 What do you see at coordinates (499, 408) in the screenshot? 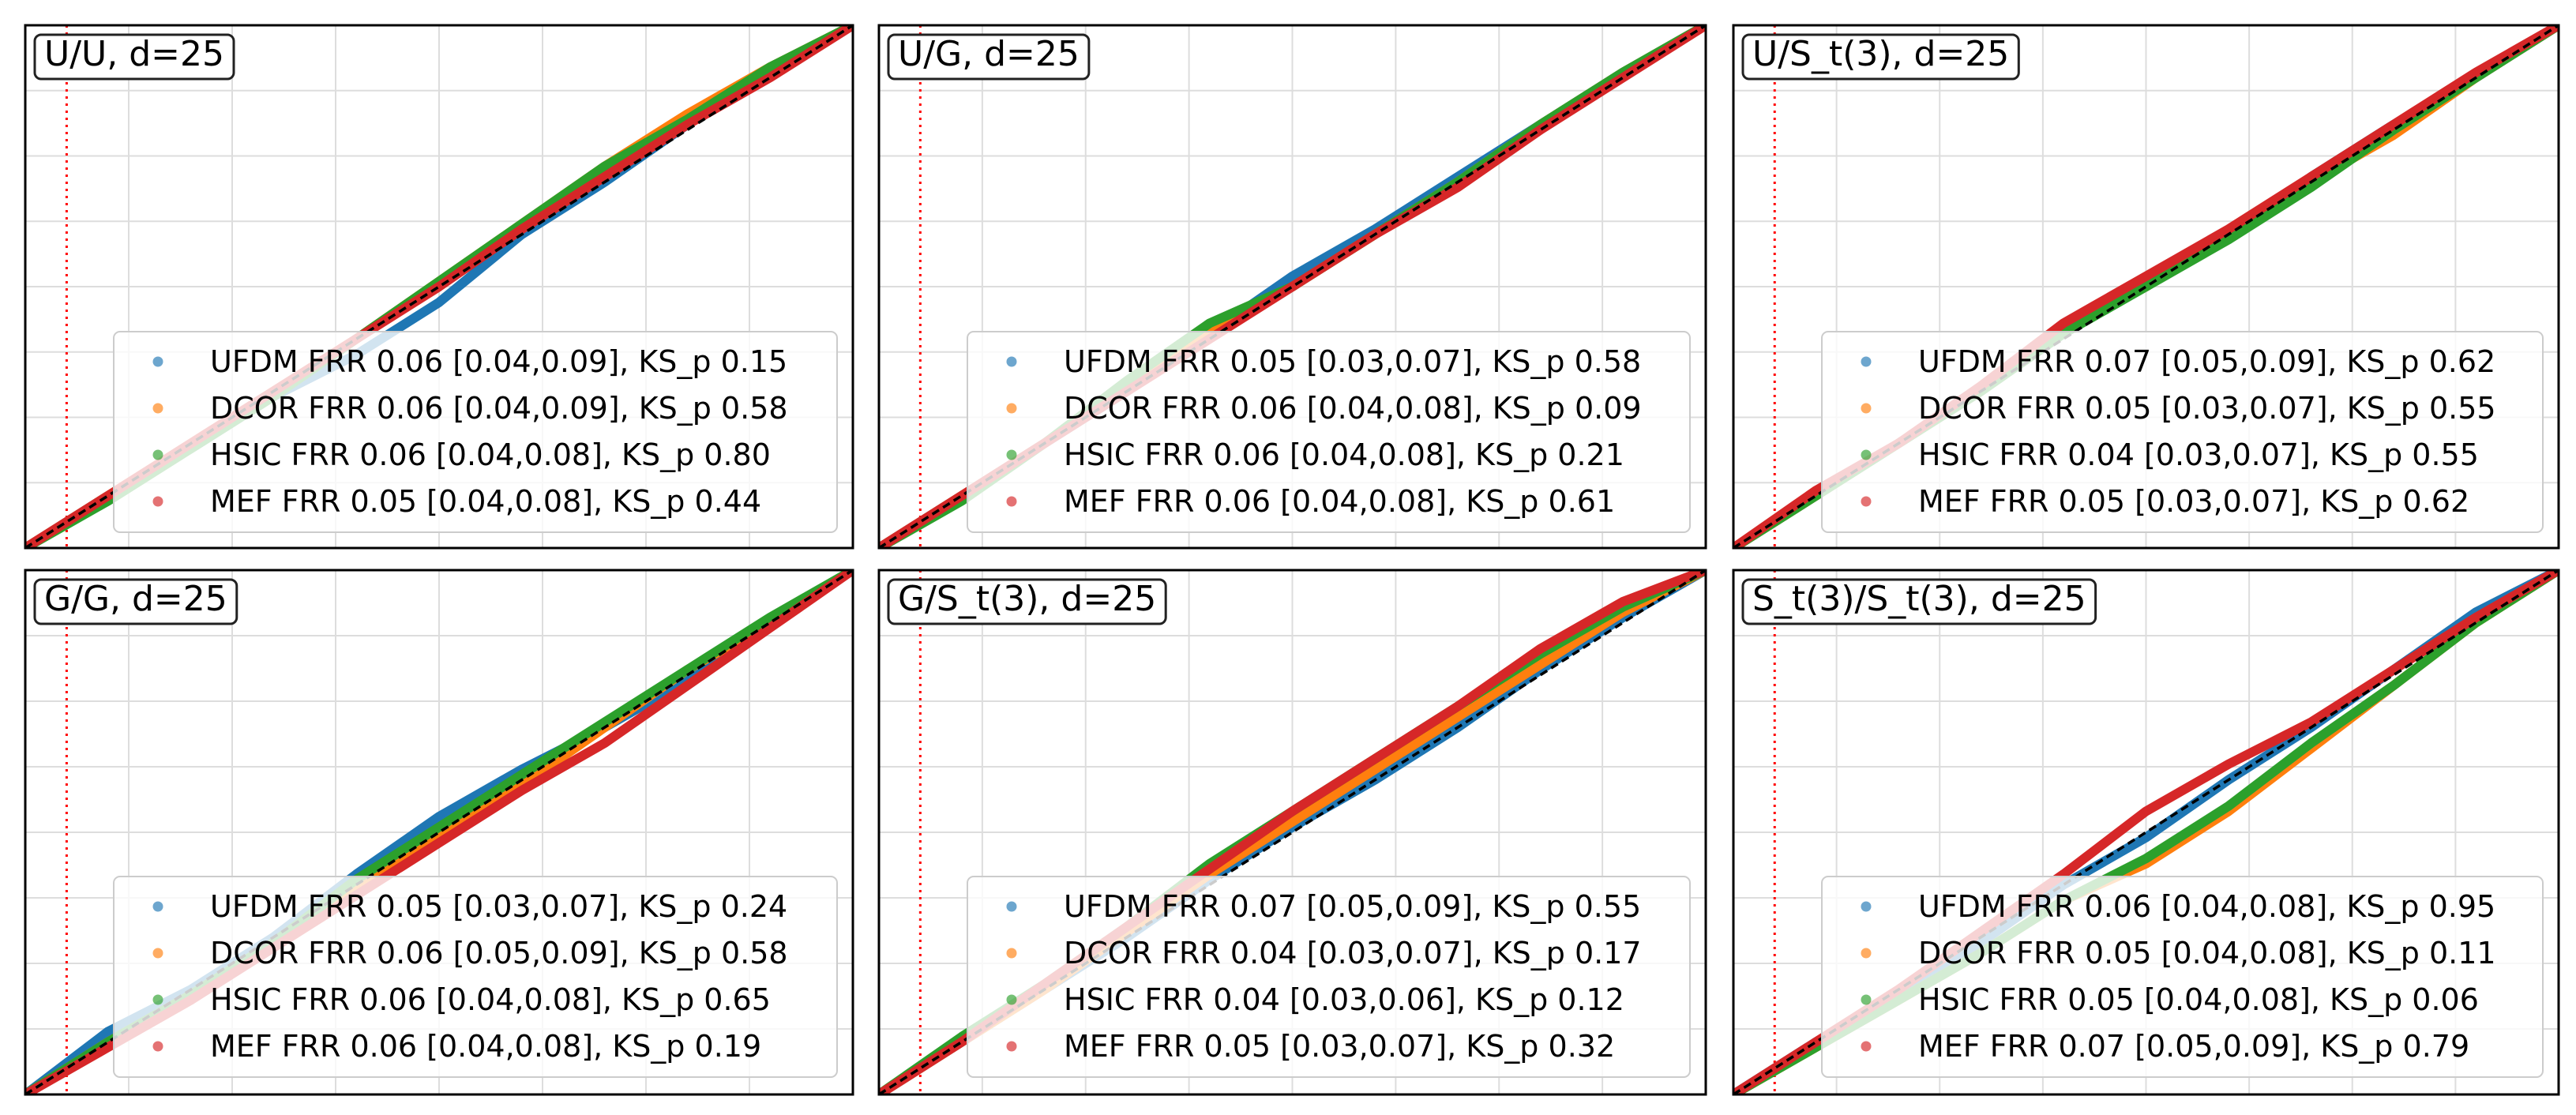
I see `legend-label: DCOR FRR 0.06 [0.04,0.09], KS_p 0.58` at bounding box center [499, 408].